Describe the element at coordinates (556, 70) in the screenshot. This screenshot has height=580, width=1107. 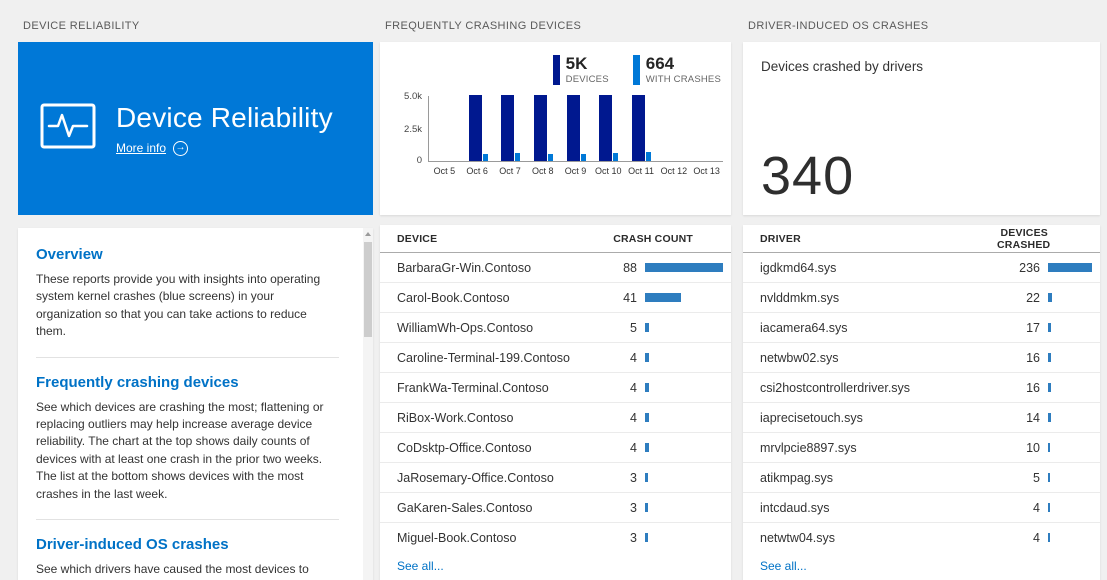
I see `devices-legend-swatch` at that location.